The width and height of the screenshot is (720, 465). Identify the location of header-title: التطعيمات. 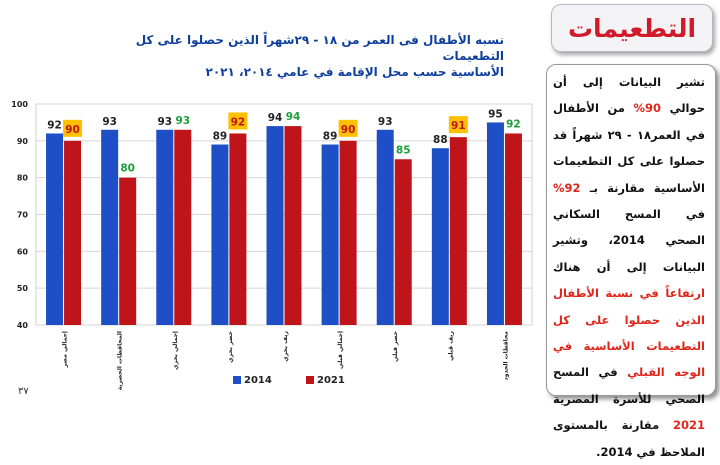
(632, 28).